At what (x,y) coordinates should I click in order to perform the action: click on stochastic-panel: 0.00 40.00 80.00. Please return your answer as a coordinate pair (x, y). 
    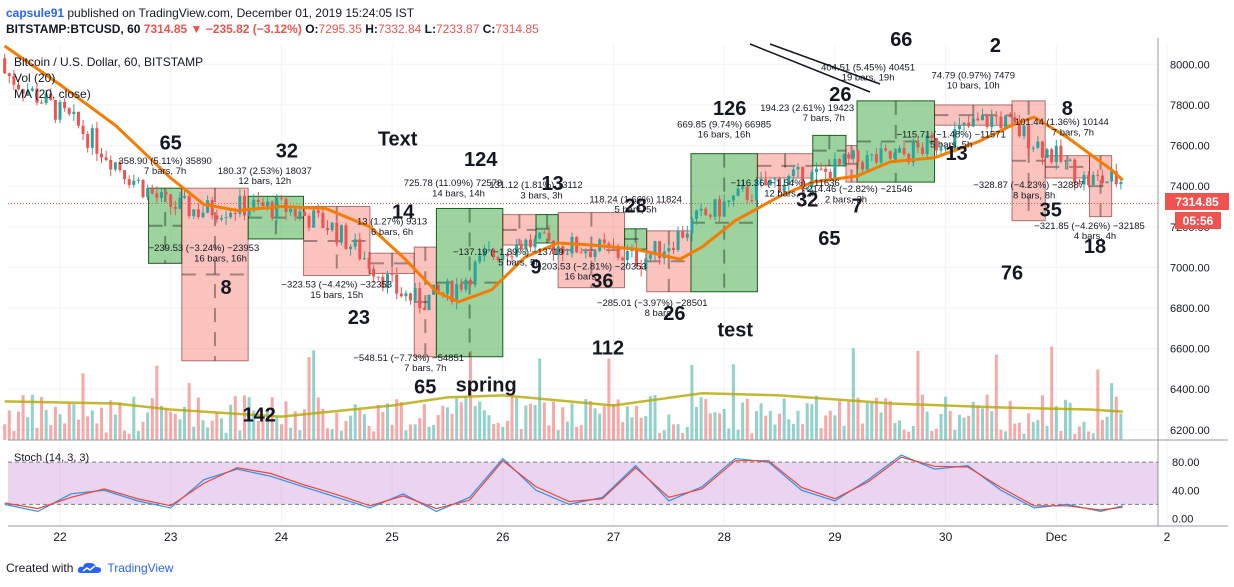
    Looking at the image, I should click on (602, 489).